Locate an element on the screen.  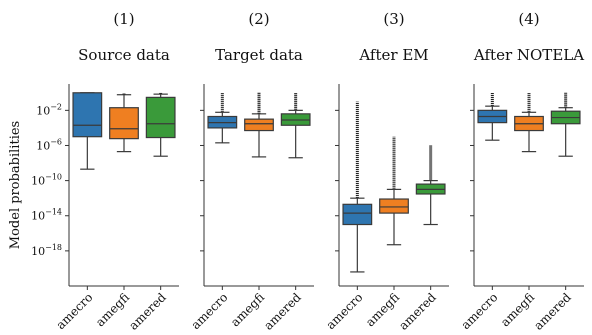
y-tick-label: 10⁻⁶ is located at coordinates (49, 144).